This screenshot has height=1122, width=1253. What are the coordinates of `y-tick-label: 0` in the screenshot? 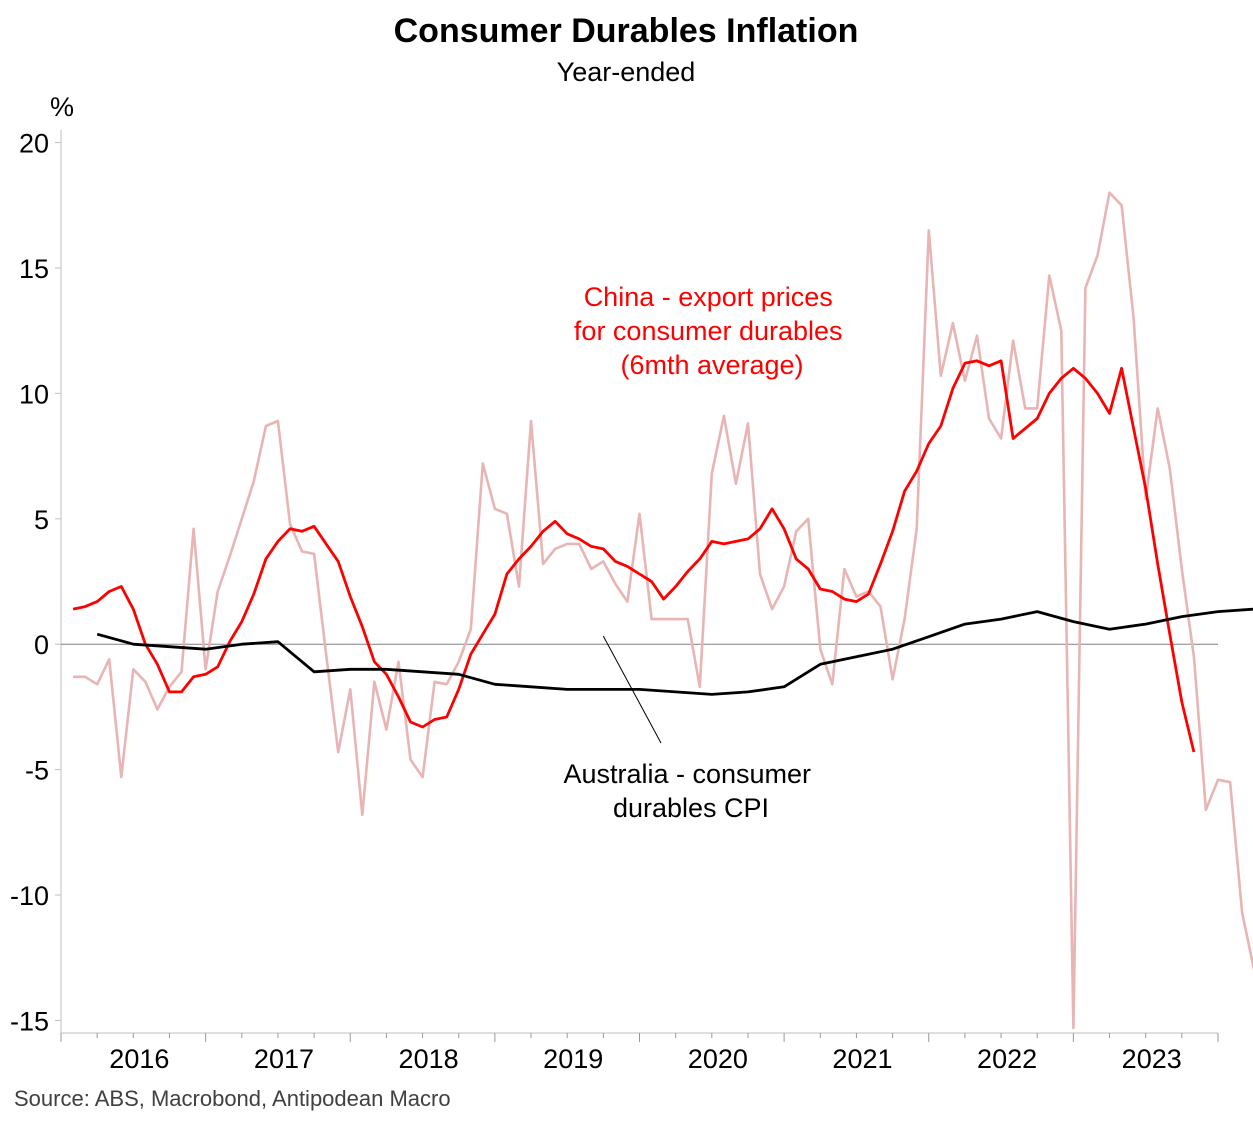 It's located at (41, 645).